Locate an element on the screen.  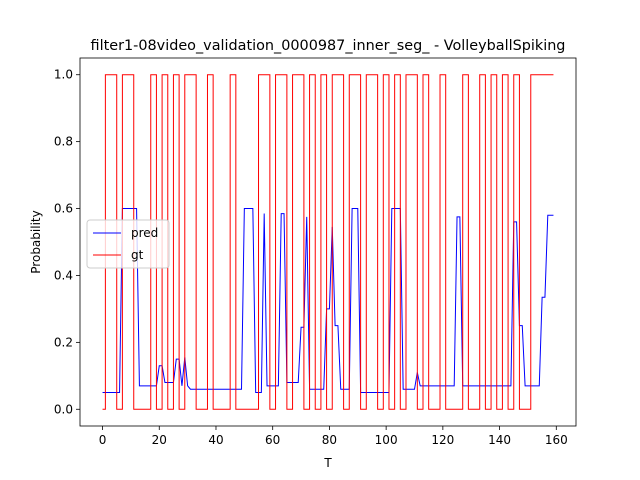
x-tick-label: 40 is located at coordinates (215, 440).